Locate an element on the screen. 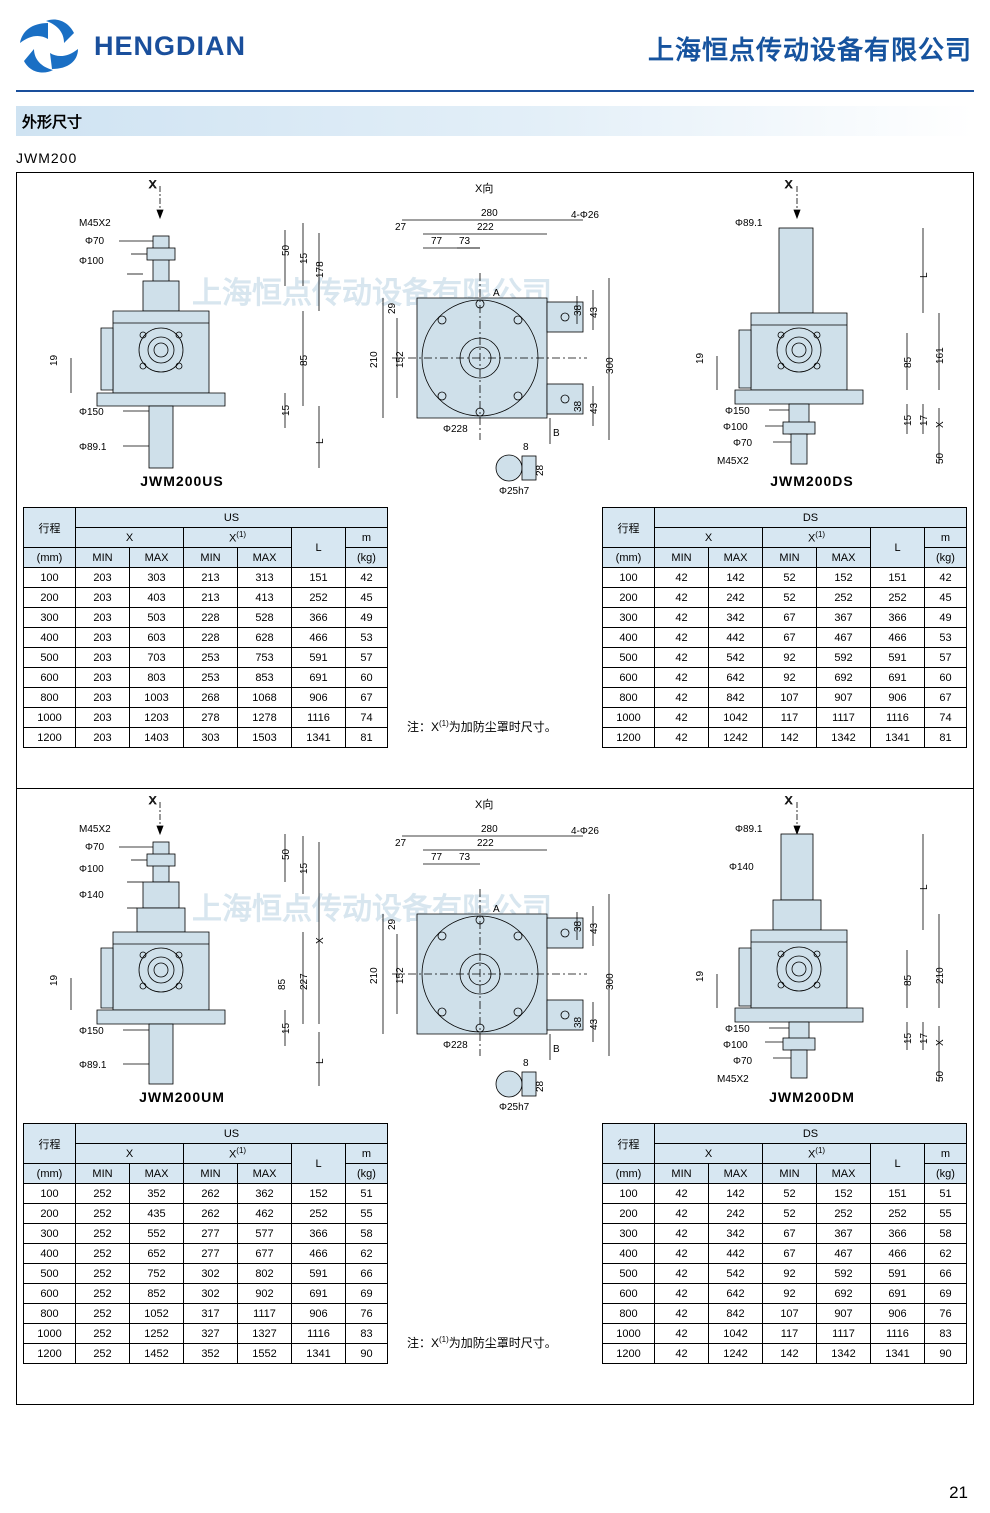 The image size is (990, 1513). th-m: m is located at coordinates (945, 537).